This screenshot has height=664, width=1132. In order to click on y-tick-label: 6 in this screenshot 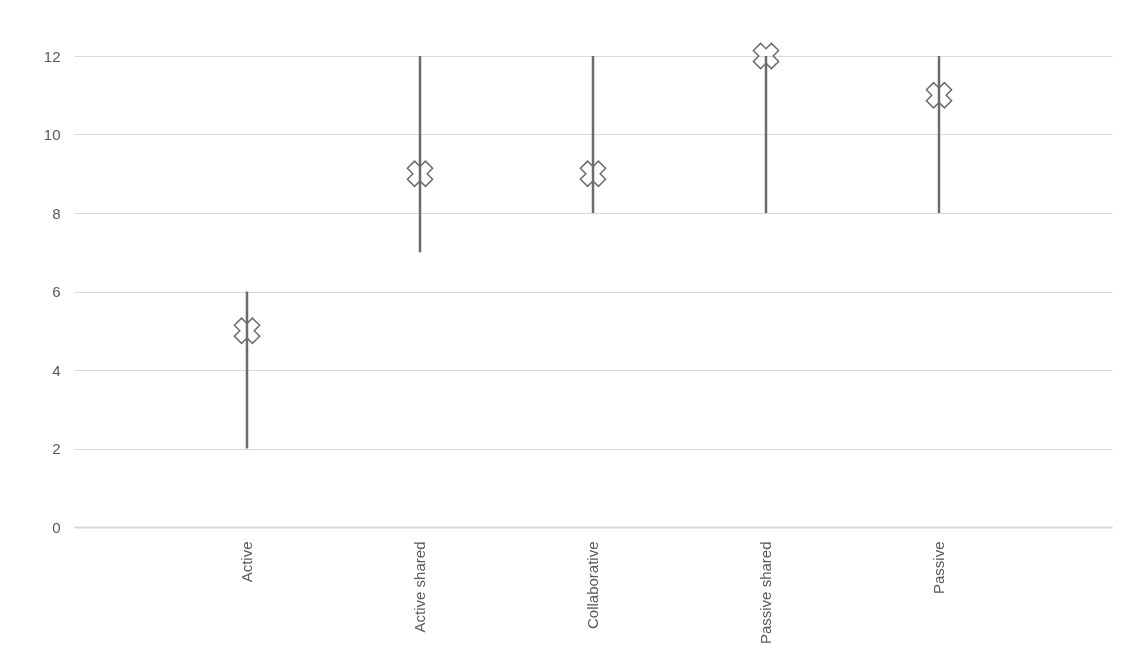, I will do `click(56, 291)`.